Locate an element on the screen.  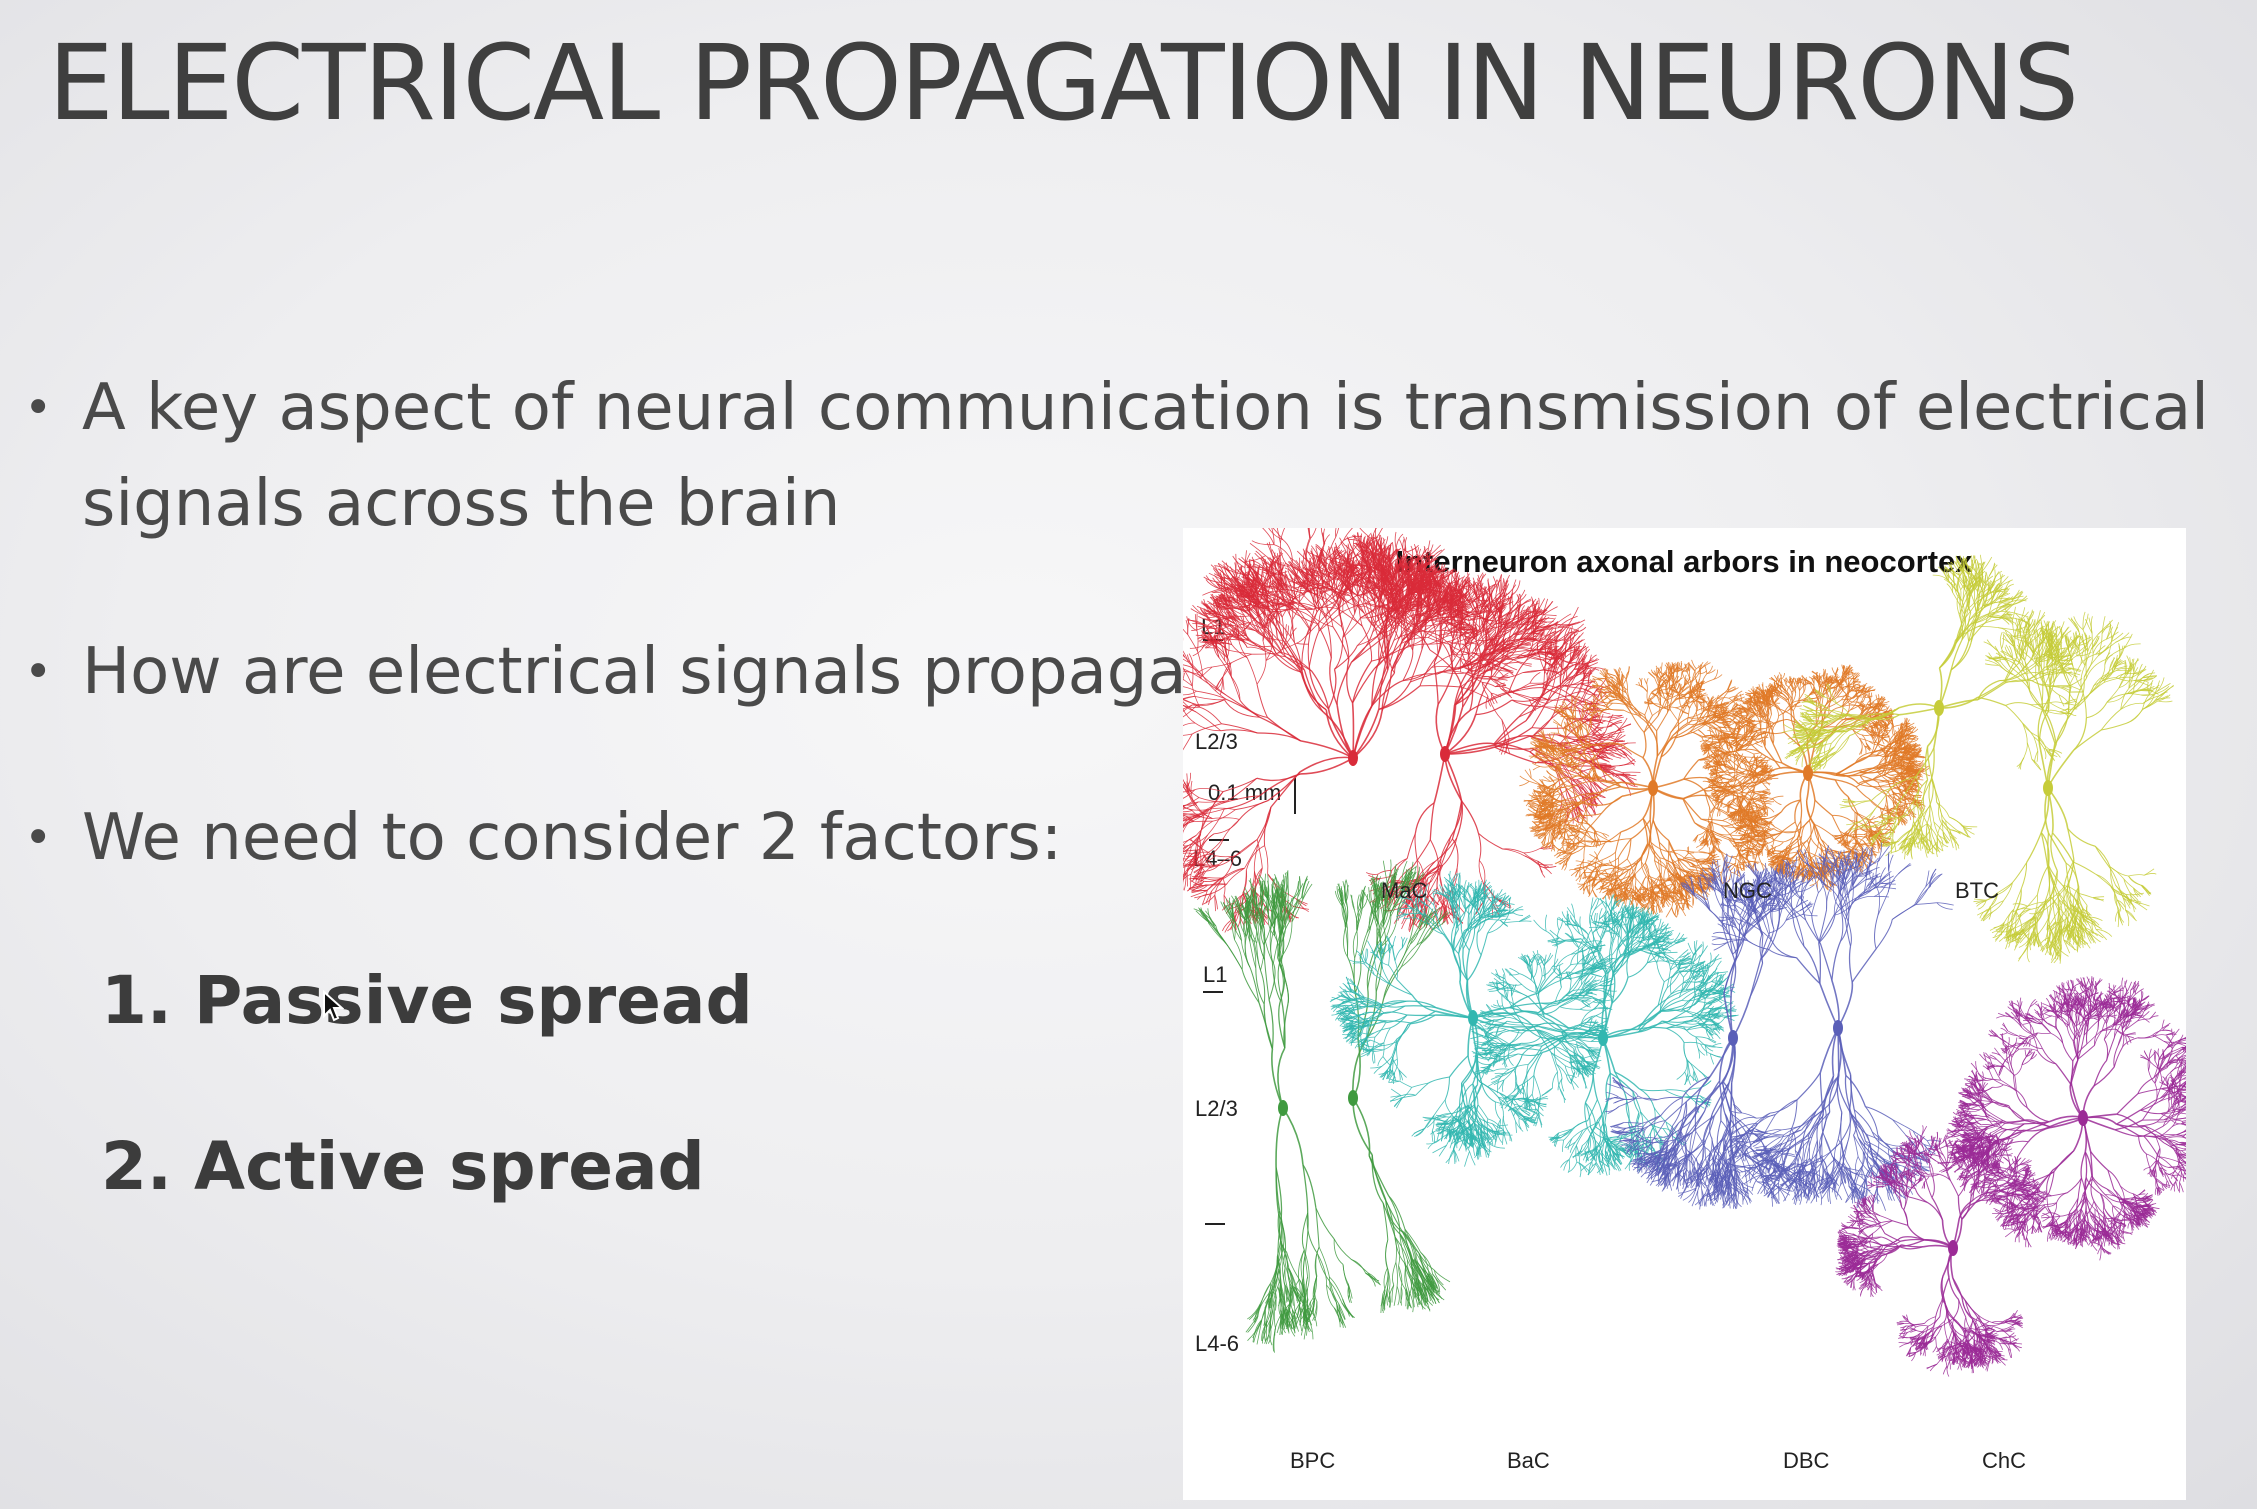
factor-1: 1. Passive spread is located at coordinates (416, 1000).